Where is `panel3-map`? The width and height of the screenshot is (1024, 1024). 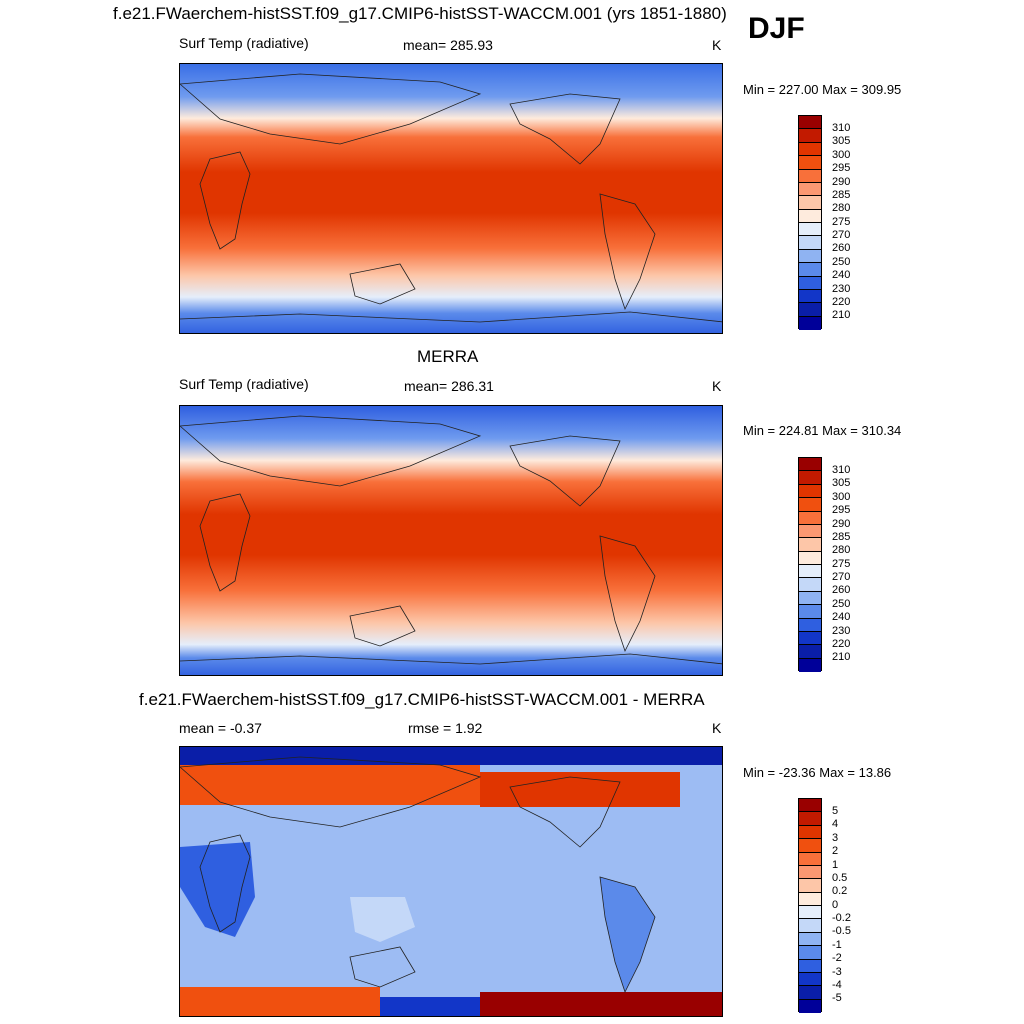
panel3-map is located at coordinates (451, 881).